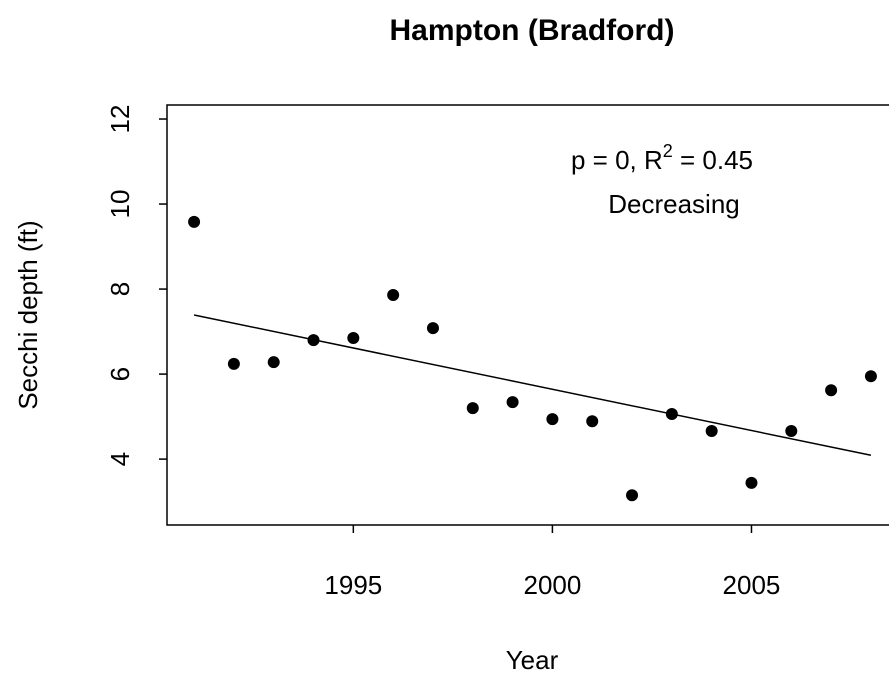  Describe the element at coordinates (120, 459) in the screenshot. I see `y-tick-label: 4` at that location.